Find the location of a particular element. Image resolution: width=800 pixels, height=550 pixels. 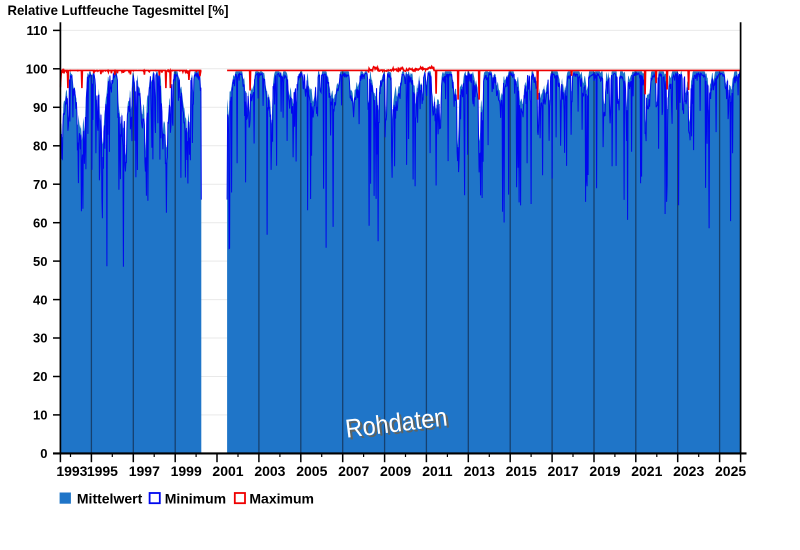

svg-text: 1995 is located at coordinates (102, 471).